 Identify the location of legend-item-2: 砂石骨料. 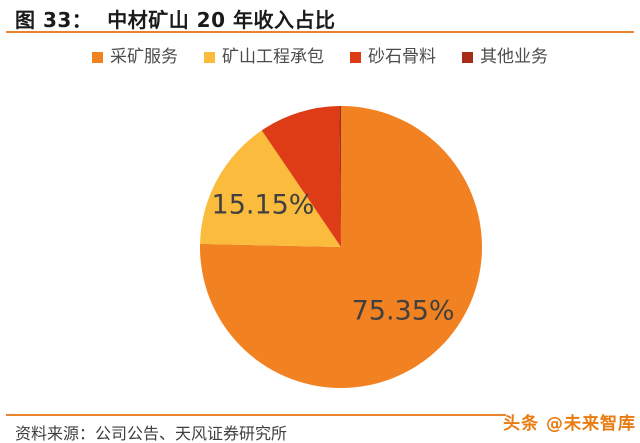
(393, 57).